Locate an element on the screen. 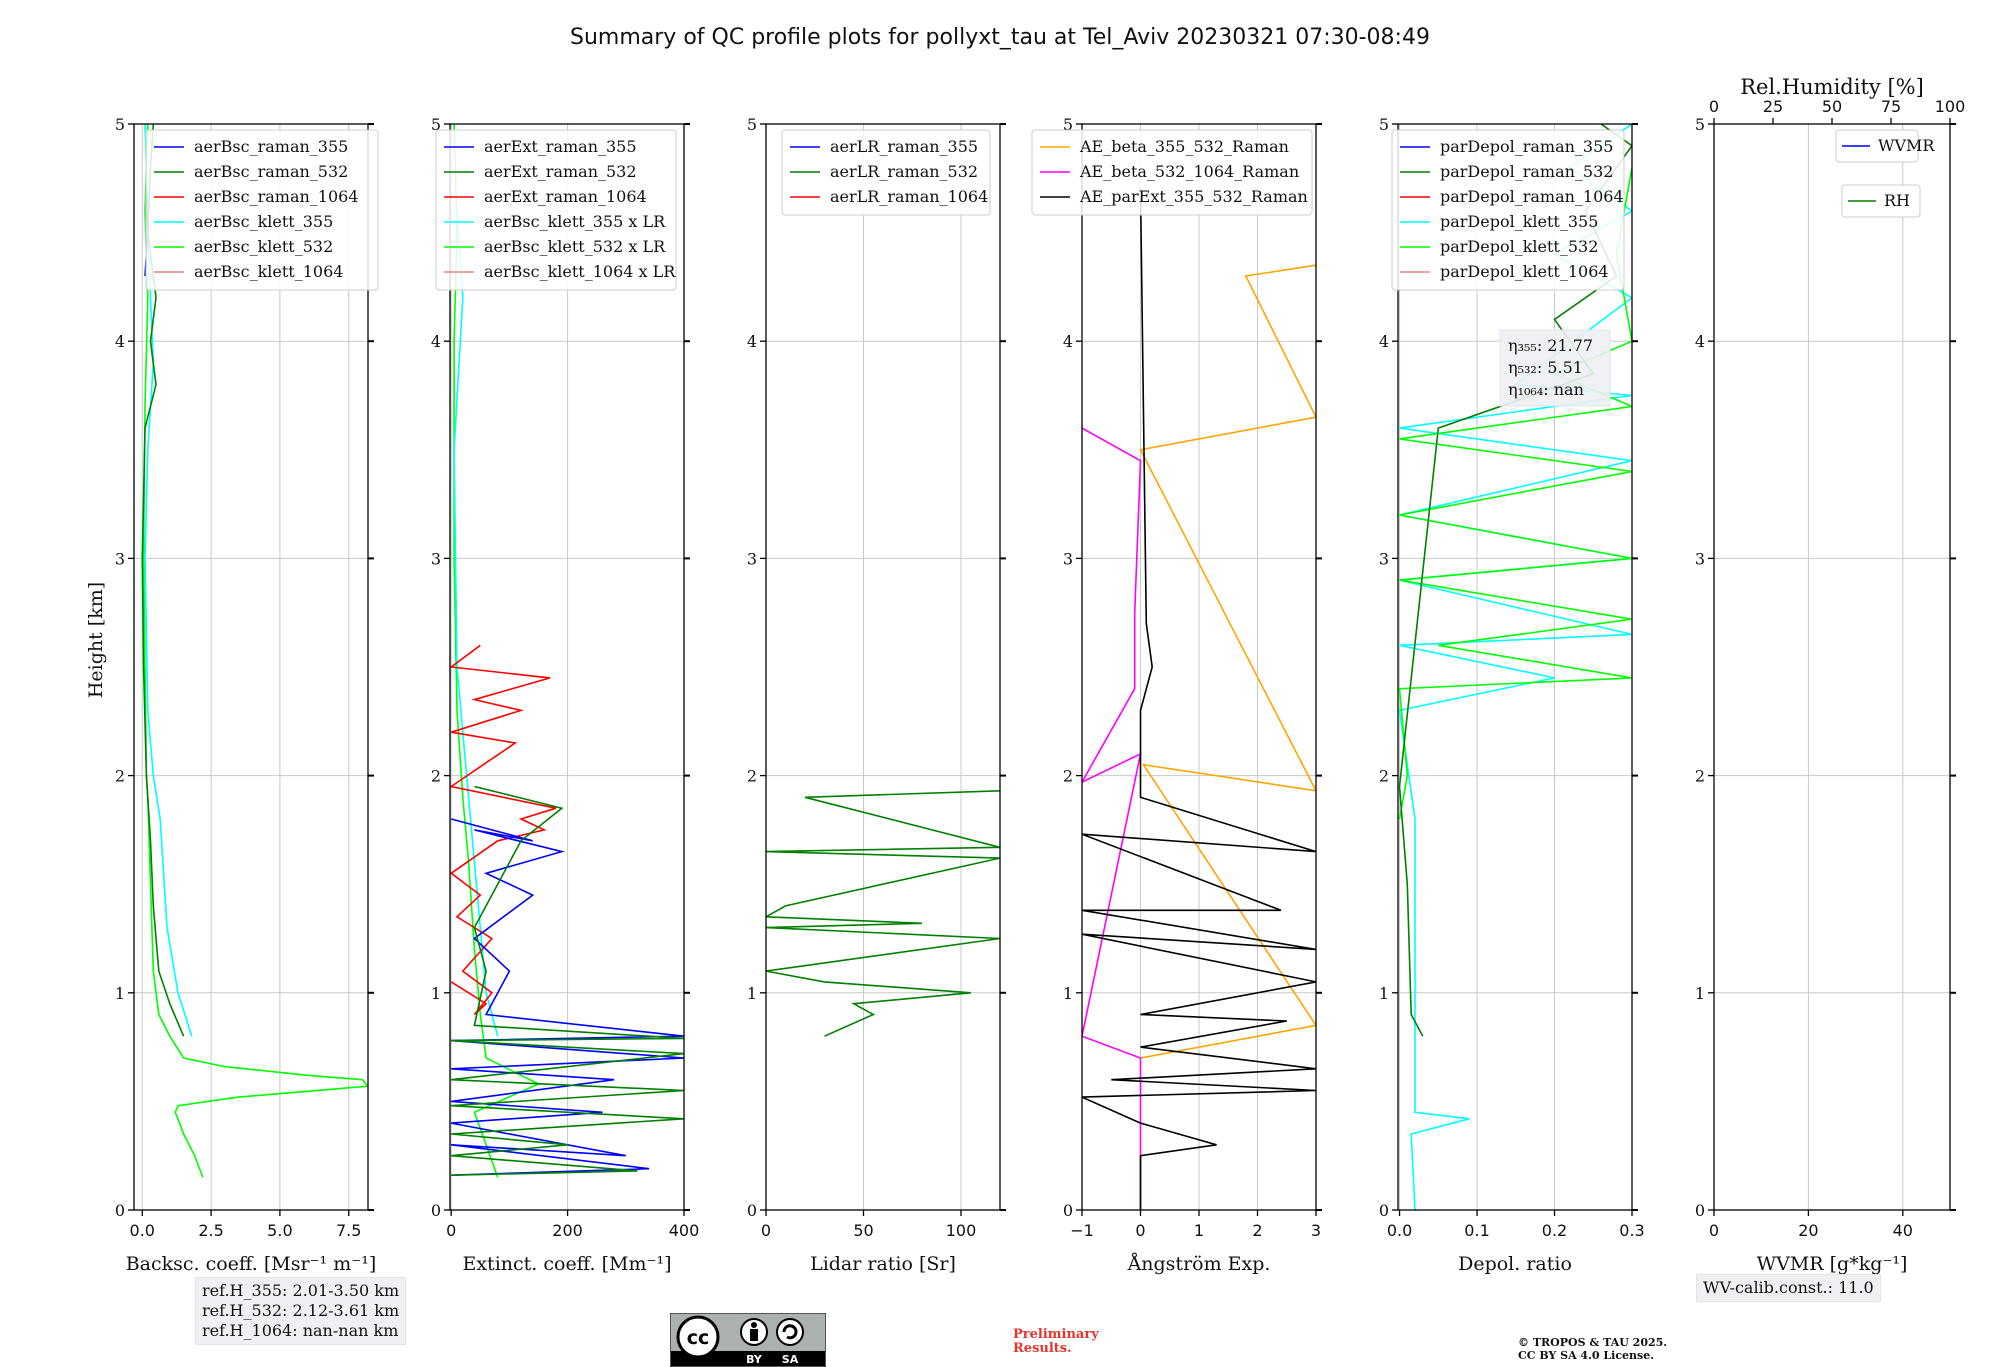  ref-height-532: ref.H_532: 2.12-3.61 km is located at coordinates (301, 1310).